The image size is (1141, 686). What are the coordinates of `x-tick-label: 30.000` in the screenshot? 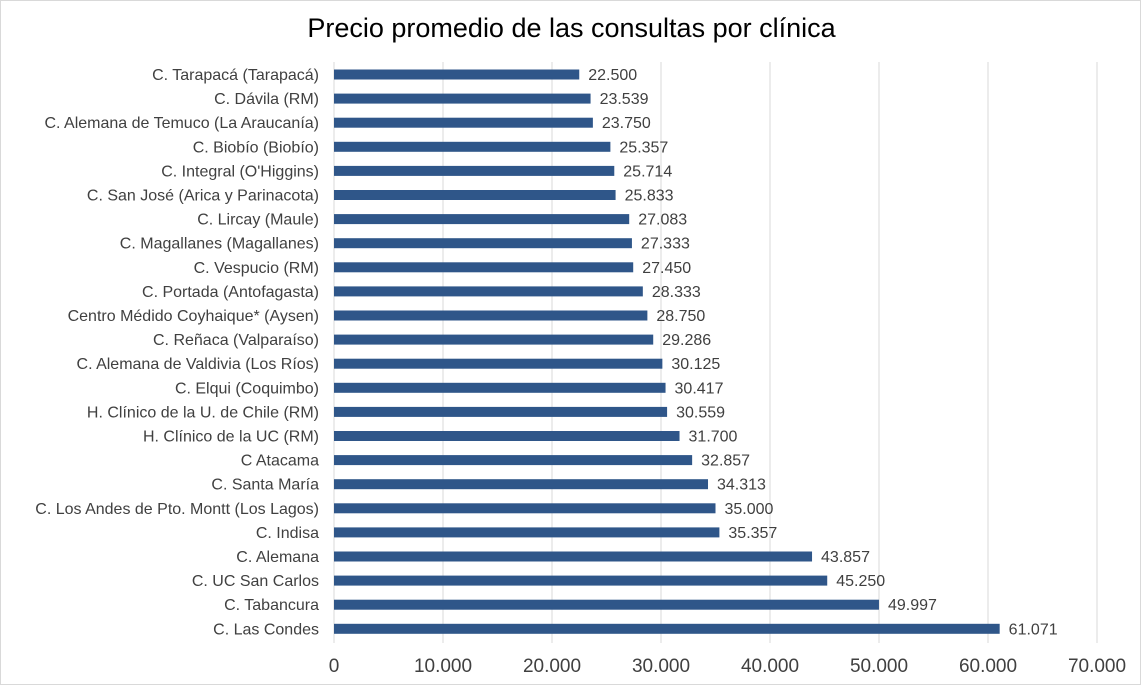 It's located at (661, 666).